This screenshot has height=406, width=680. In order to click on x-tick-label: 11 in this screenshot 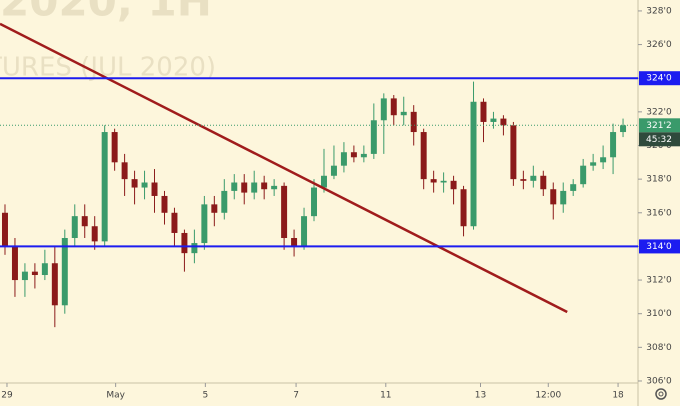, I will do `click(385, 396)`.